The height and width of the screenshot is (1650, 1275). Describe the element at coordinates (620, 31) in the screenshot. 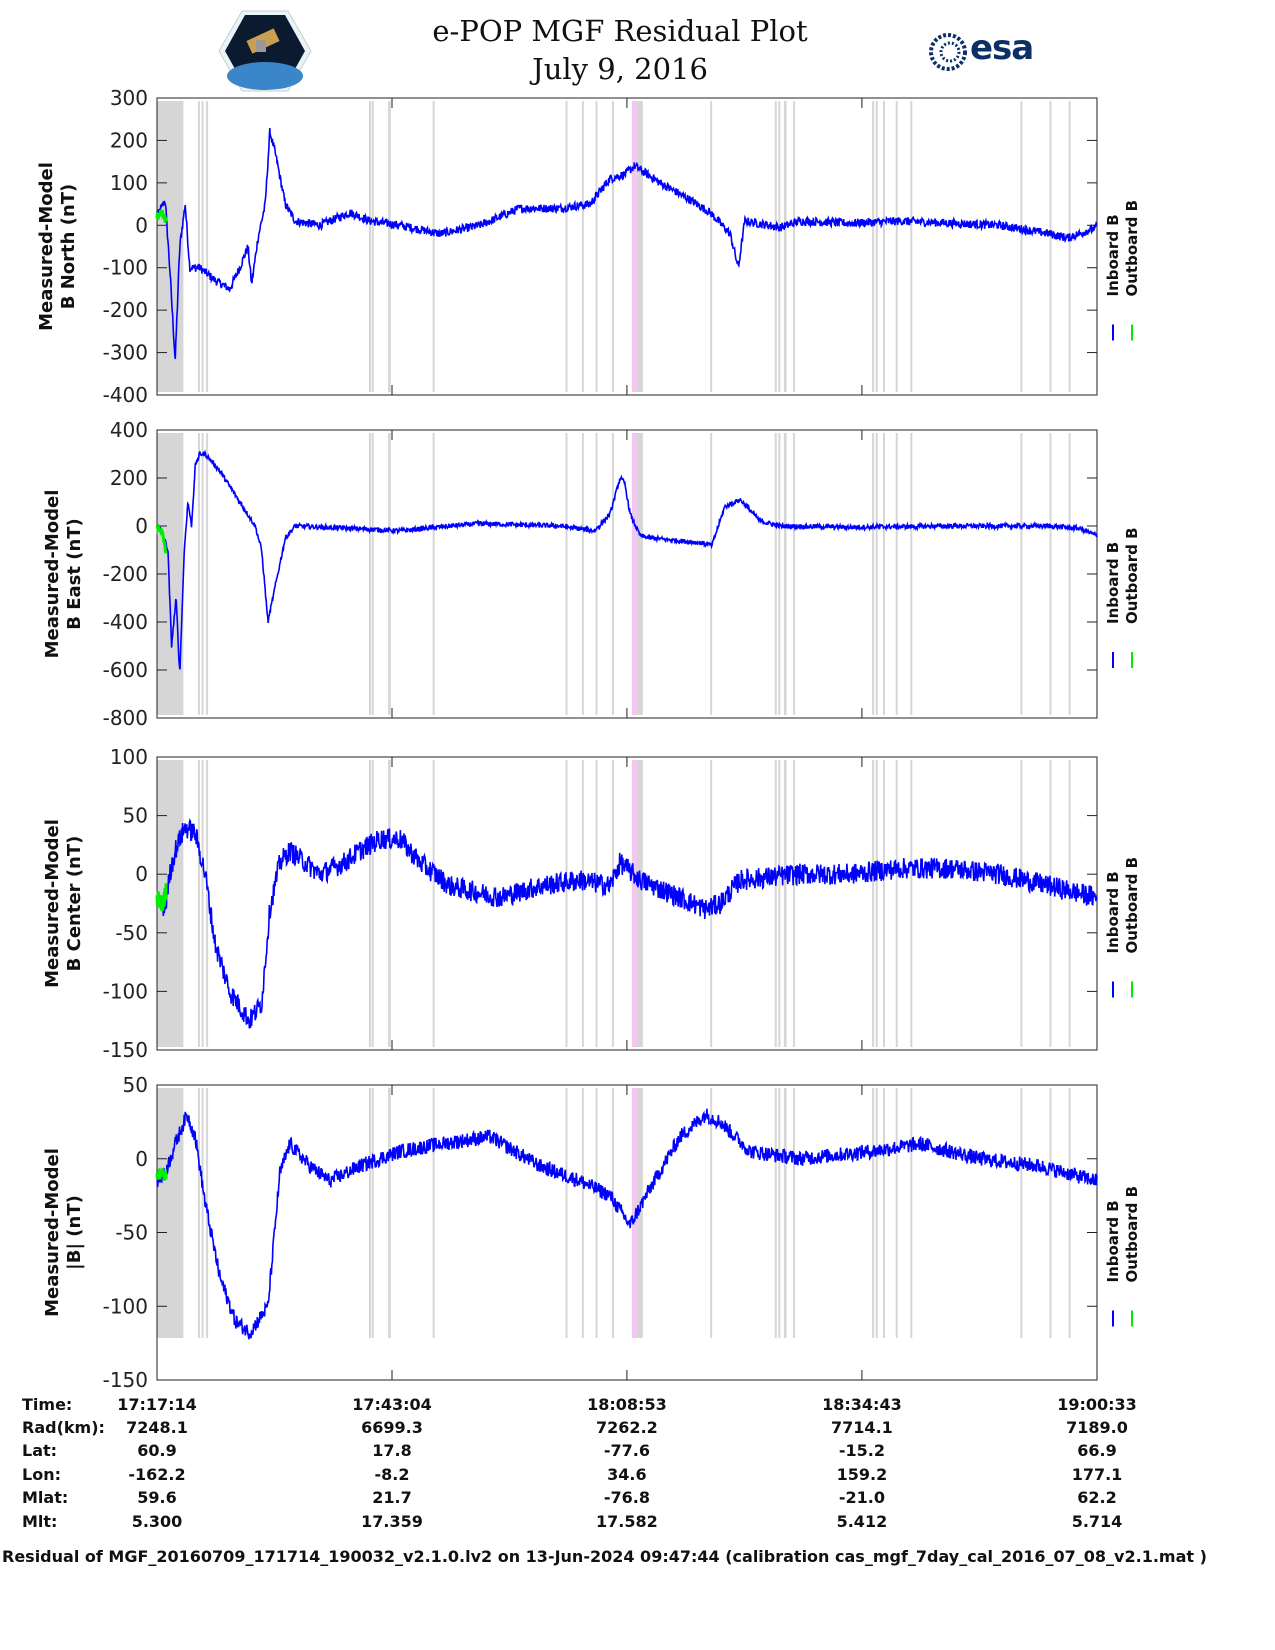

I see `title-line-1: e-POP MGF Residual Plot` at that location.